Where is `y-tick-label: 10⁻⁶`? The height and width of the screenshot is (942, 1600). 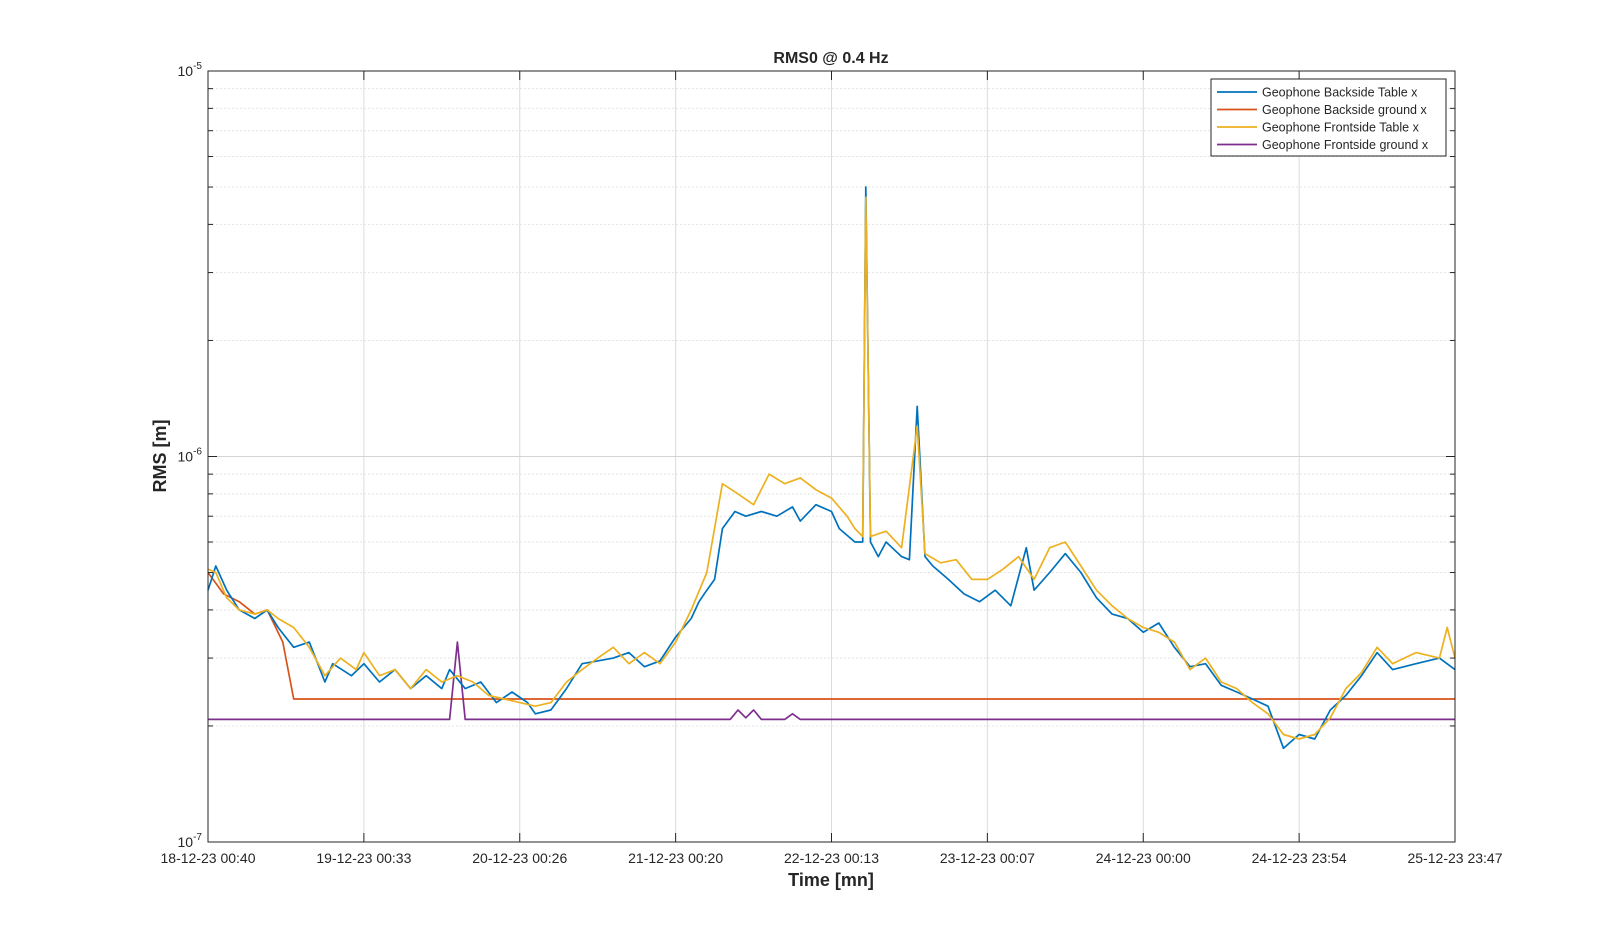
y-tick-label: 10⁻⁶ is located at coordinates (190, 456).